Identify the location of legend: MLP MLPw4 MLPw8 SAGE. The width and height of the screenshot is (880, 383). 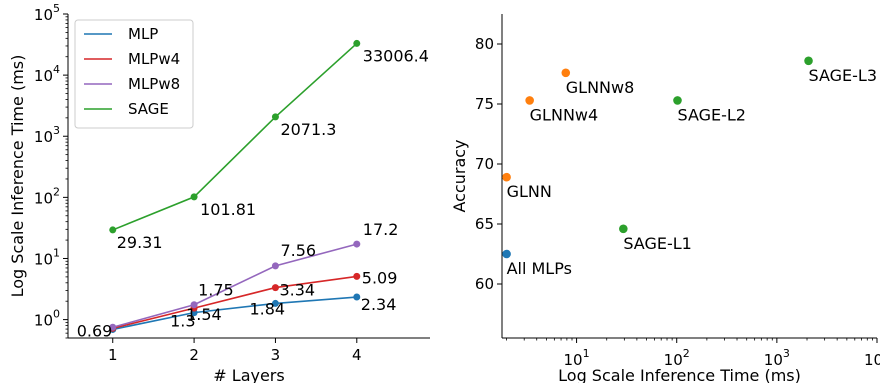
(134, 74).